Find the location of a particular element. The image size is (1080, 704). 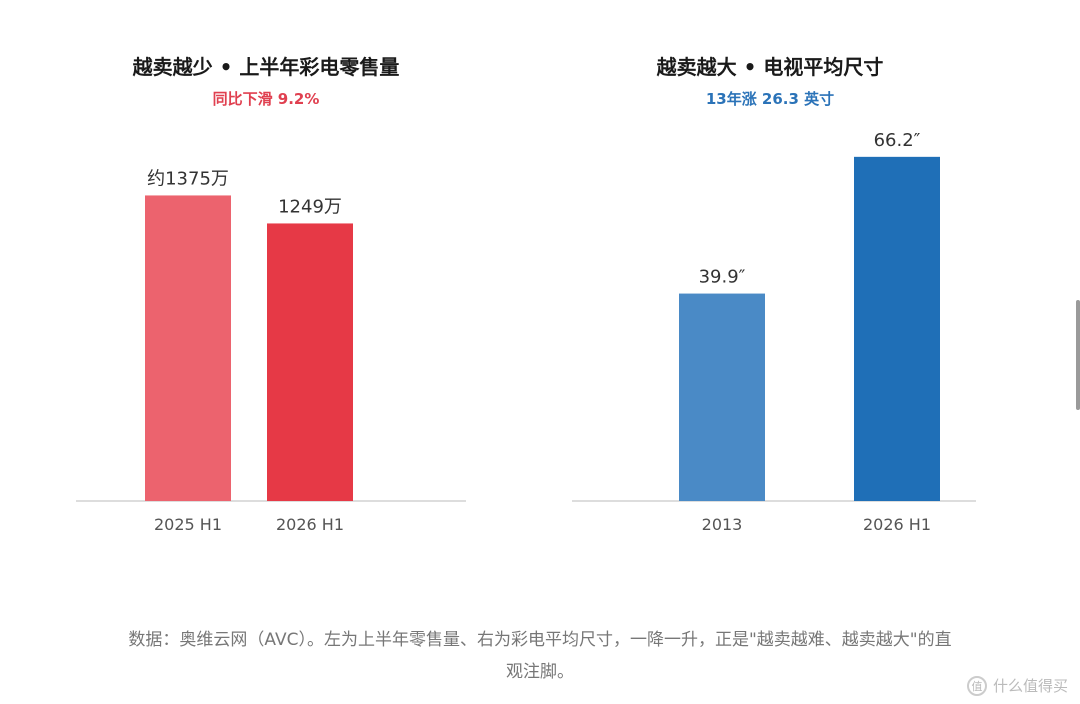

x-tick-label: 2025 H1 is located at coordinates (188, 524).